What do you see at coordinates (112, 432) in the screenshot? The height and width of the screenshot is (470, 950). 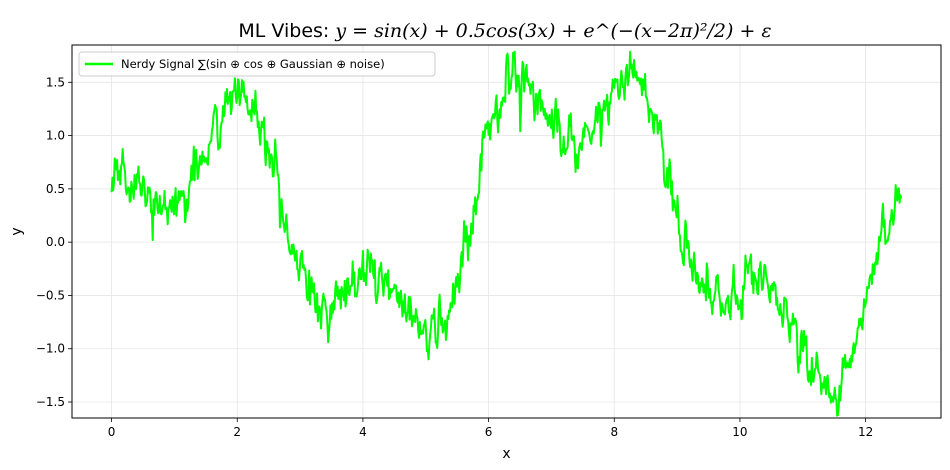 I see `x-tick-label: 0` at bounding box center [112, 432].